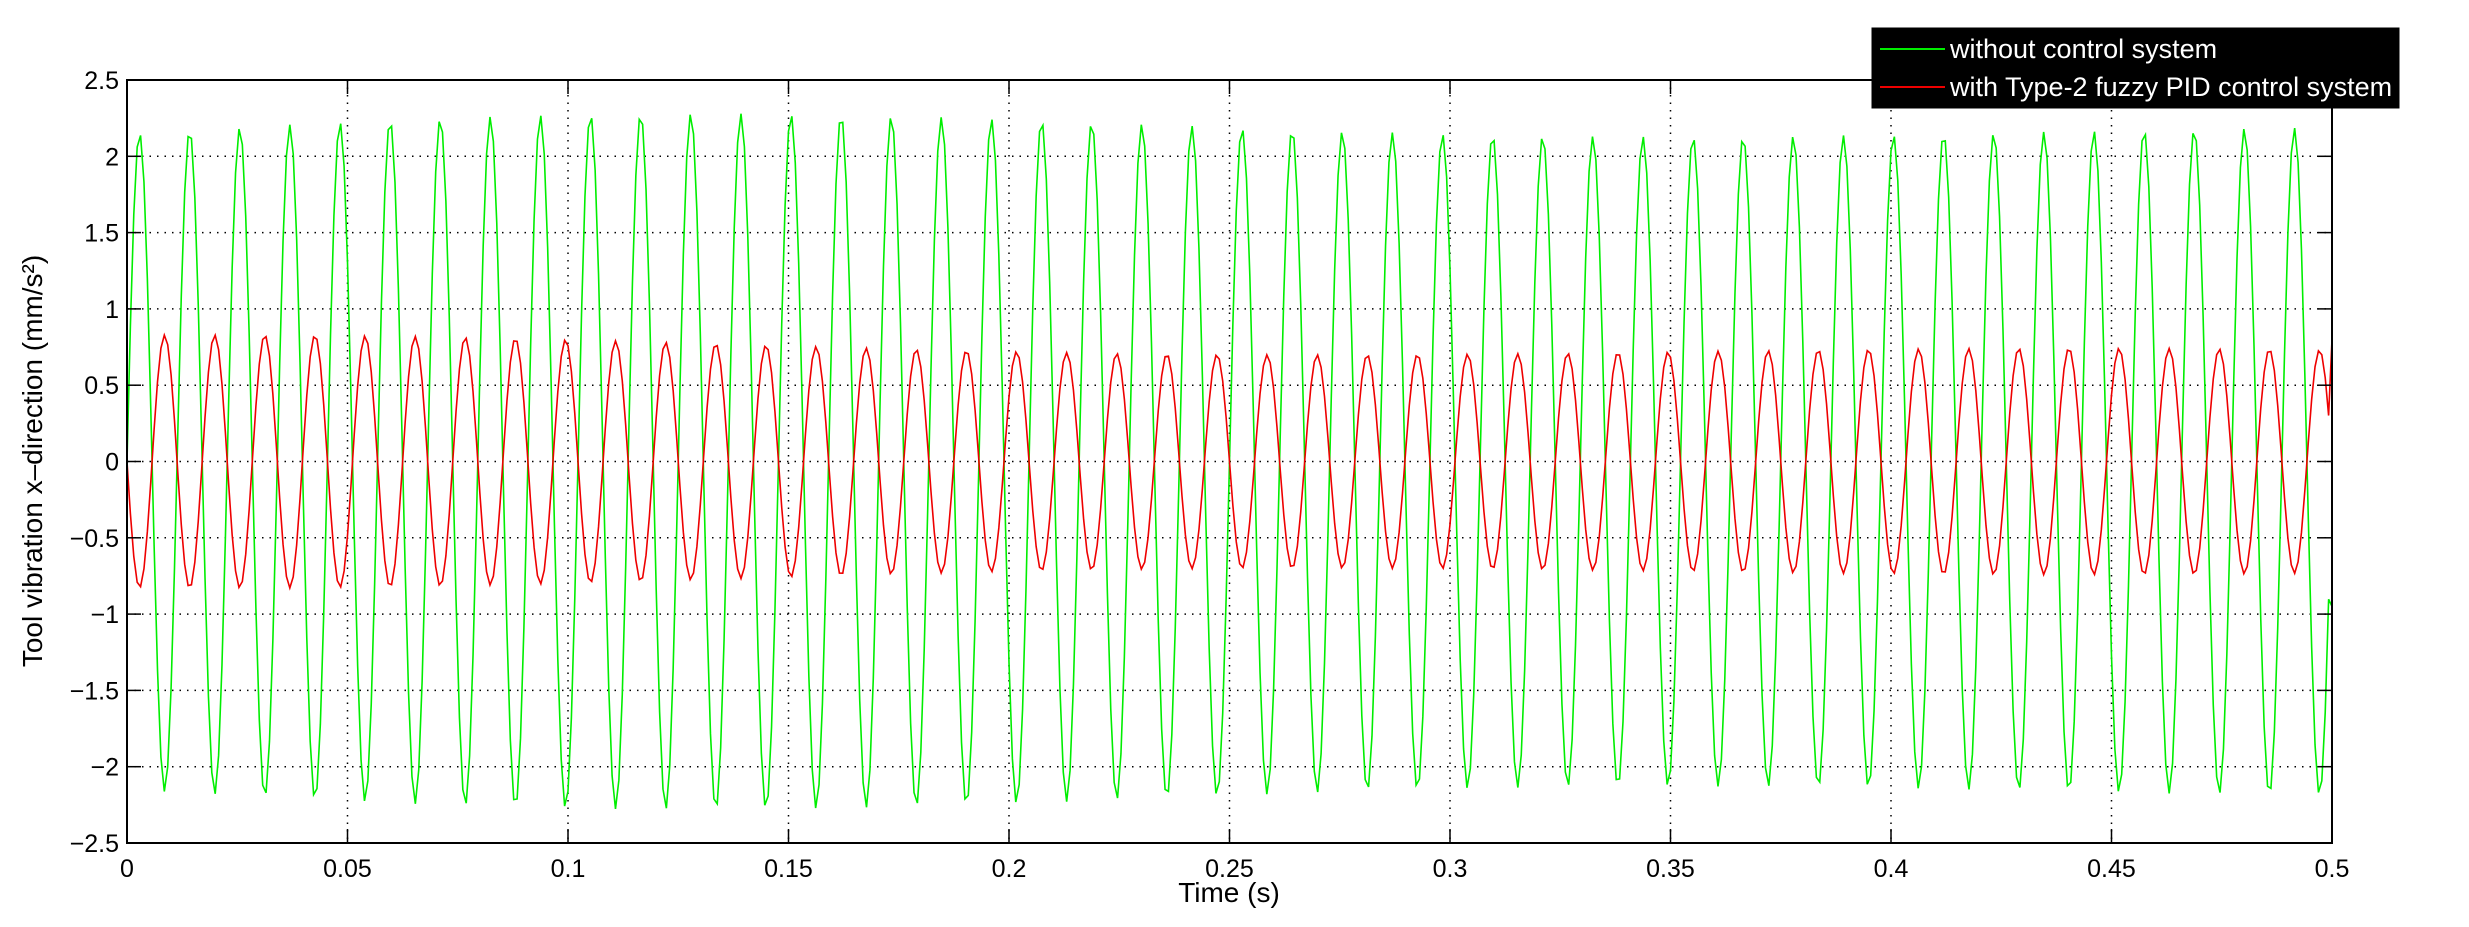  Describe the element at coordinates (127, 869) in the screenshot. I see `x-tick-label: 0` at that location.